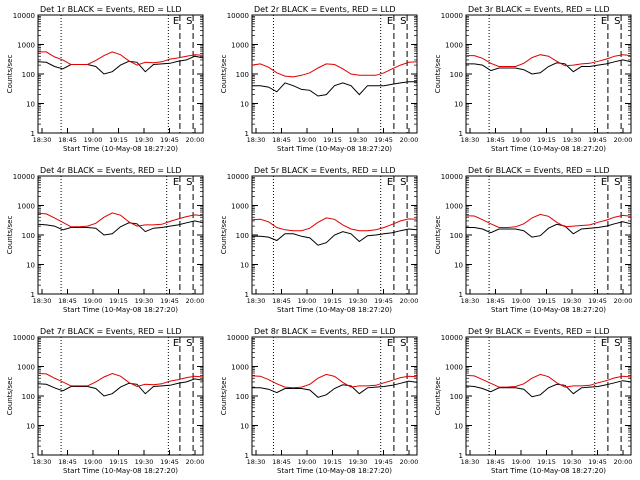 The height and width of the screenshot is (480, 640). Describe the element at coordinates (539, 9) in the screenshot. I see `chart-title: Det 3r BLACK = Events, RED = LLD` at that location.